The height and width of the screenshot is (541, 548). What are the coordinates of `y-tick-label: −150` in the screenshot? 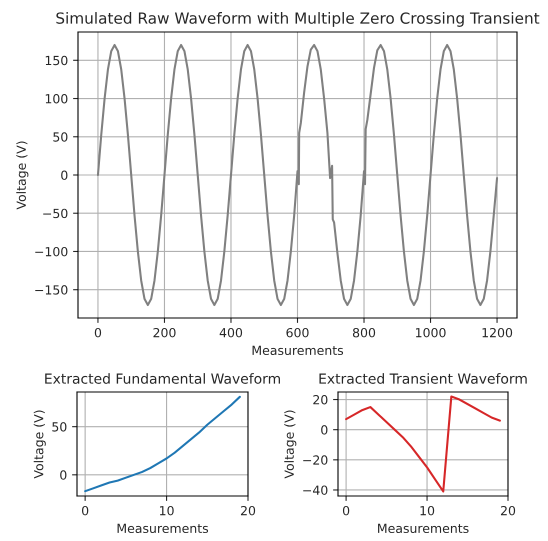 It's located at (51, 290).